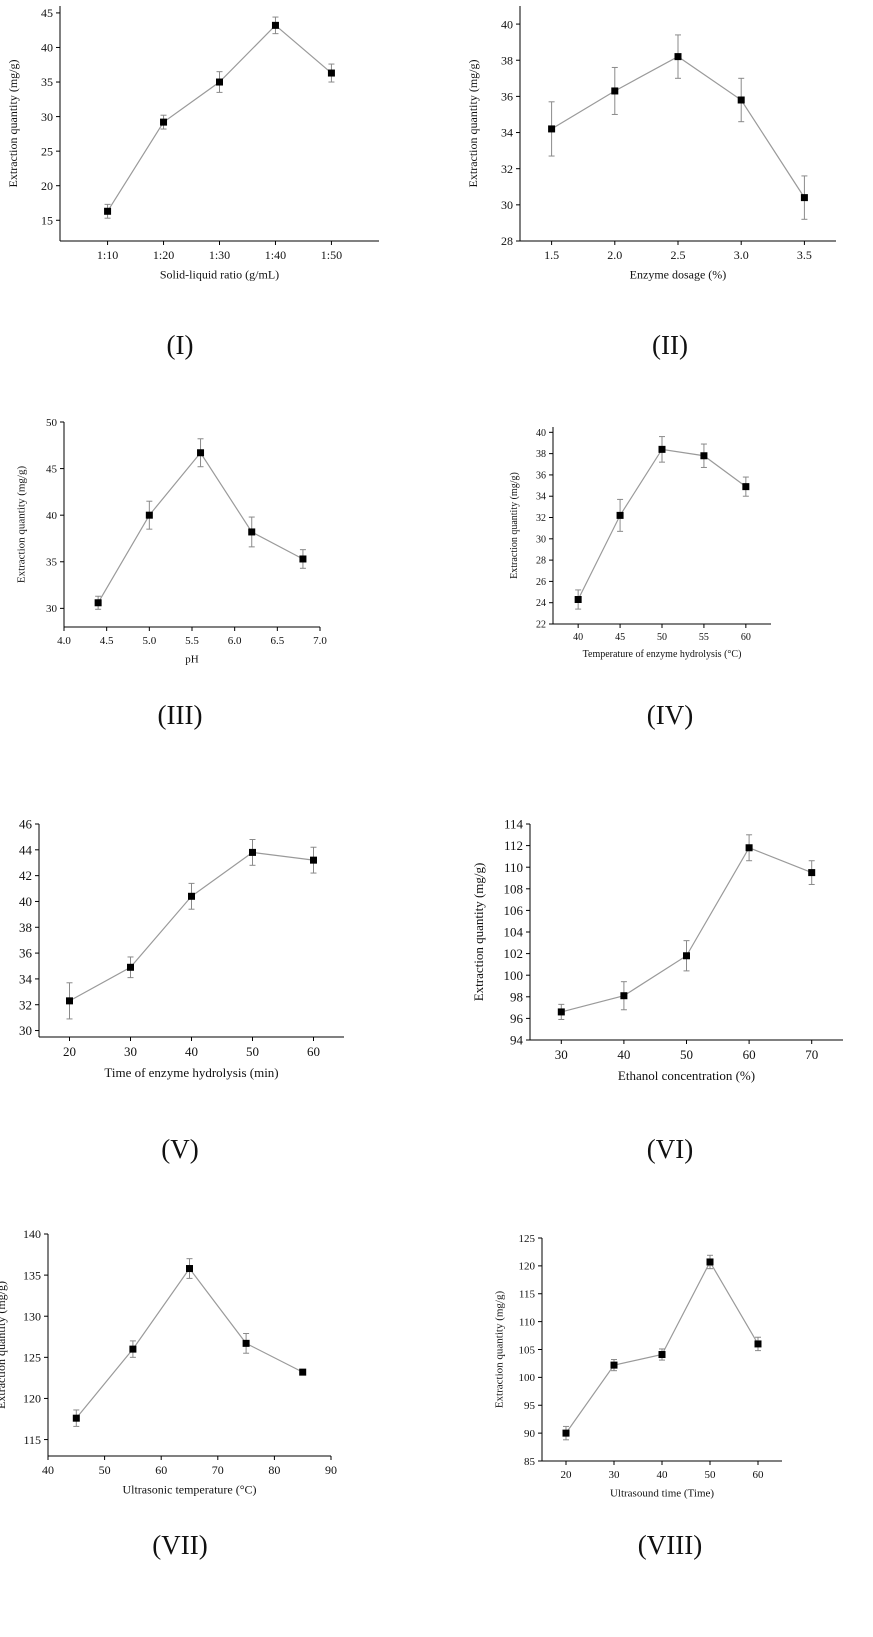 The height and width of the screenshot is (1637, 873). I want to click on y-tick-label: 112, so click(513, 845).